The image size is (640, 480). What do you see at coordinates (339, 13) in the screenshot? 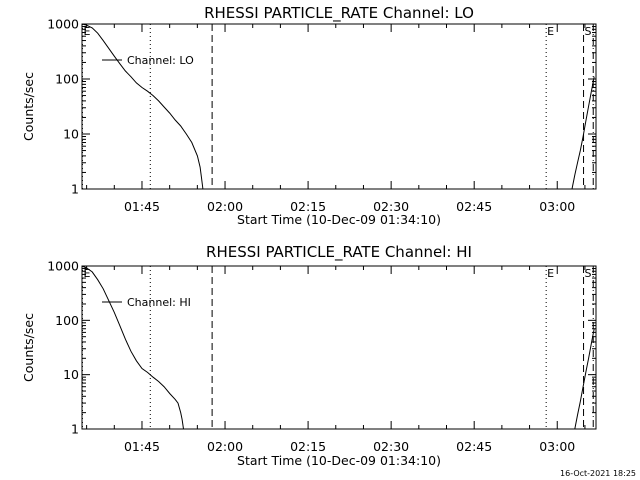
I see `chart-title: RHESSI PARTICLE_RATE Channel: LO` at bounding box center [339, 13].